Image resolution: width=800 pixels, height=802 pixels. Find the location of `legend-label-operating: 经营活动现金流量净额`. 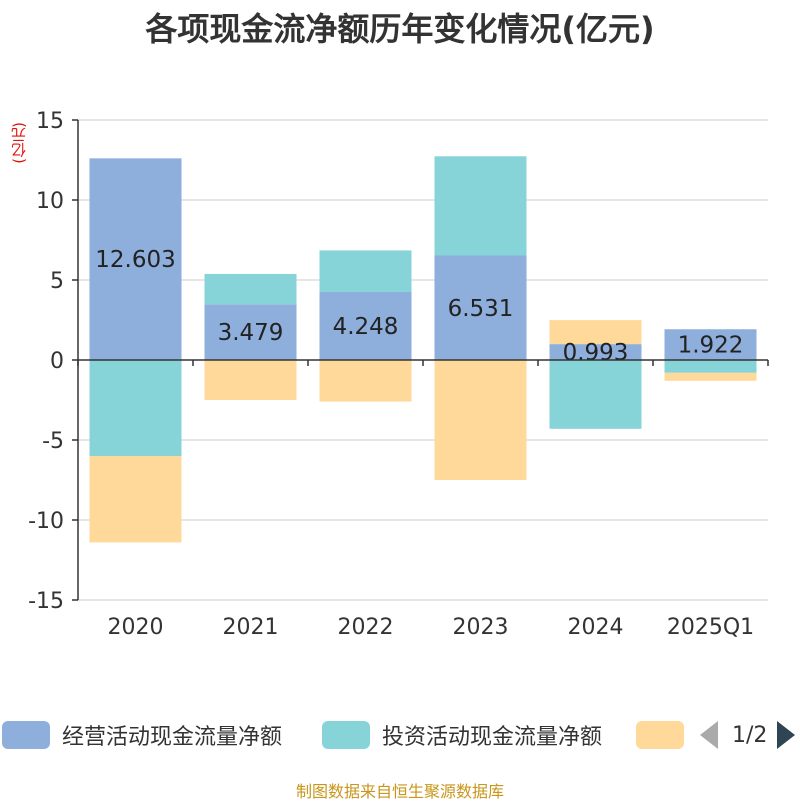

legend-label-operating: 经营活动现金流量净额 is located at coordinates (172, 737).